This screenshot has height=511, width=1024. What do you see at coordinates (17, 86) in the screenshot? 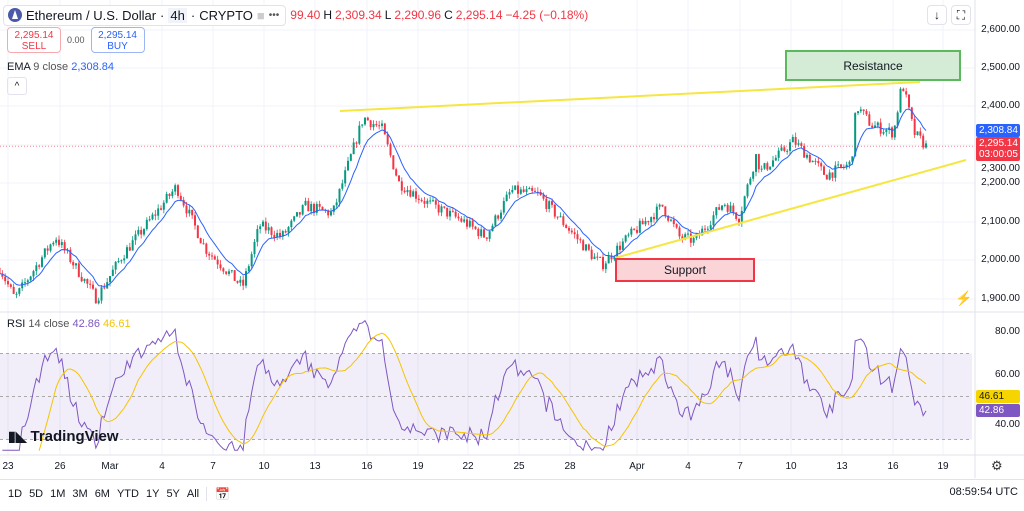
I see `collapse-legend-button: ^` at bounding box center [17, 86].